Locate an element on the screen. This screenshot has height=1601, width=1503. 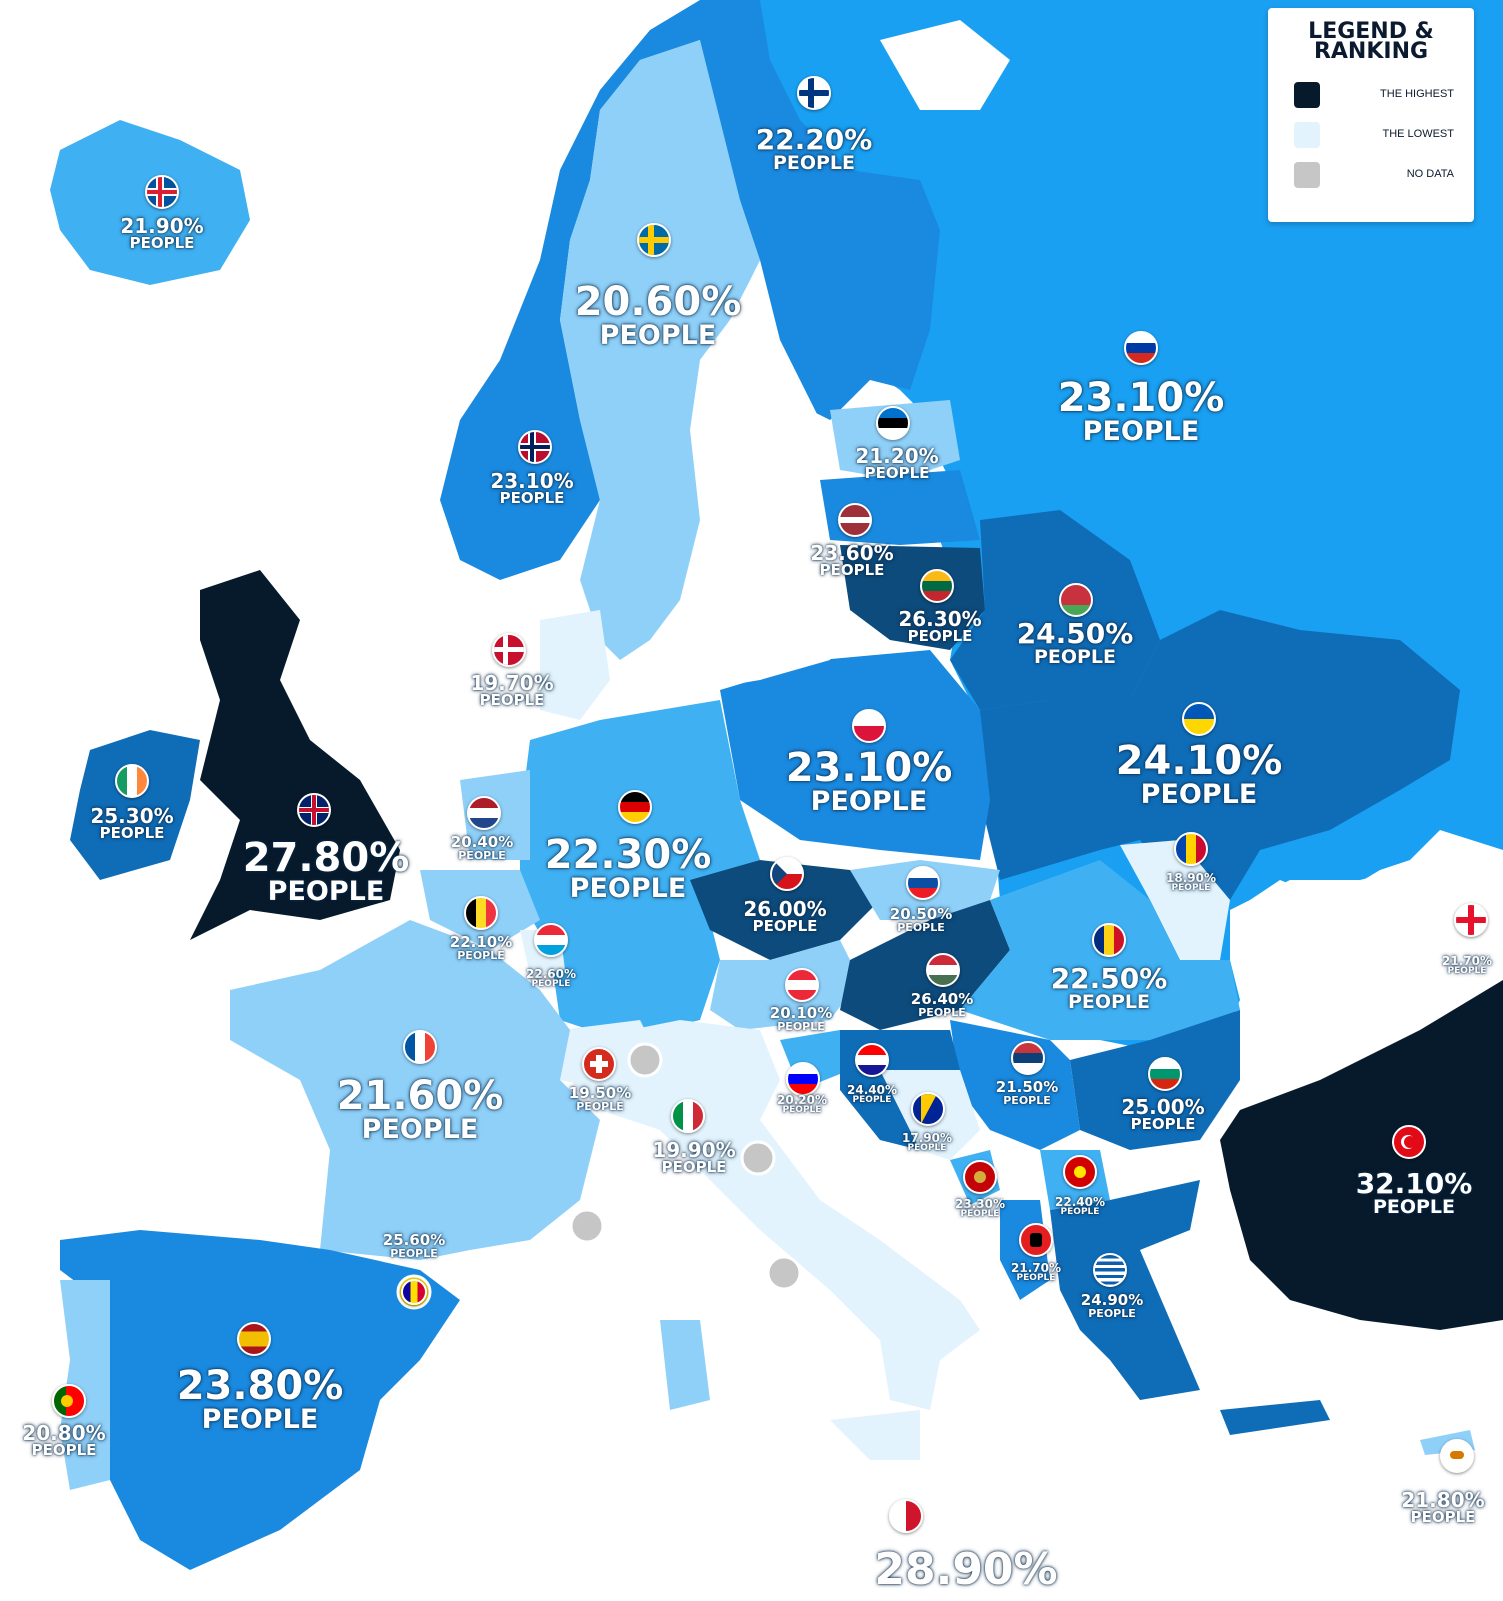
region-france is located at coordinates (415, 1090).